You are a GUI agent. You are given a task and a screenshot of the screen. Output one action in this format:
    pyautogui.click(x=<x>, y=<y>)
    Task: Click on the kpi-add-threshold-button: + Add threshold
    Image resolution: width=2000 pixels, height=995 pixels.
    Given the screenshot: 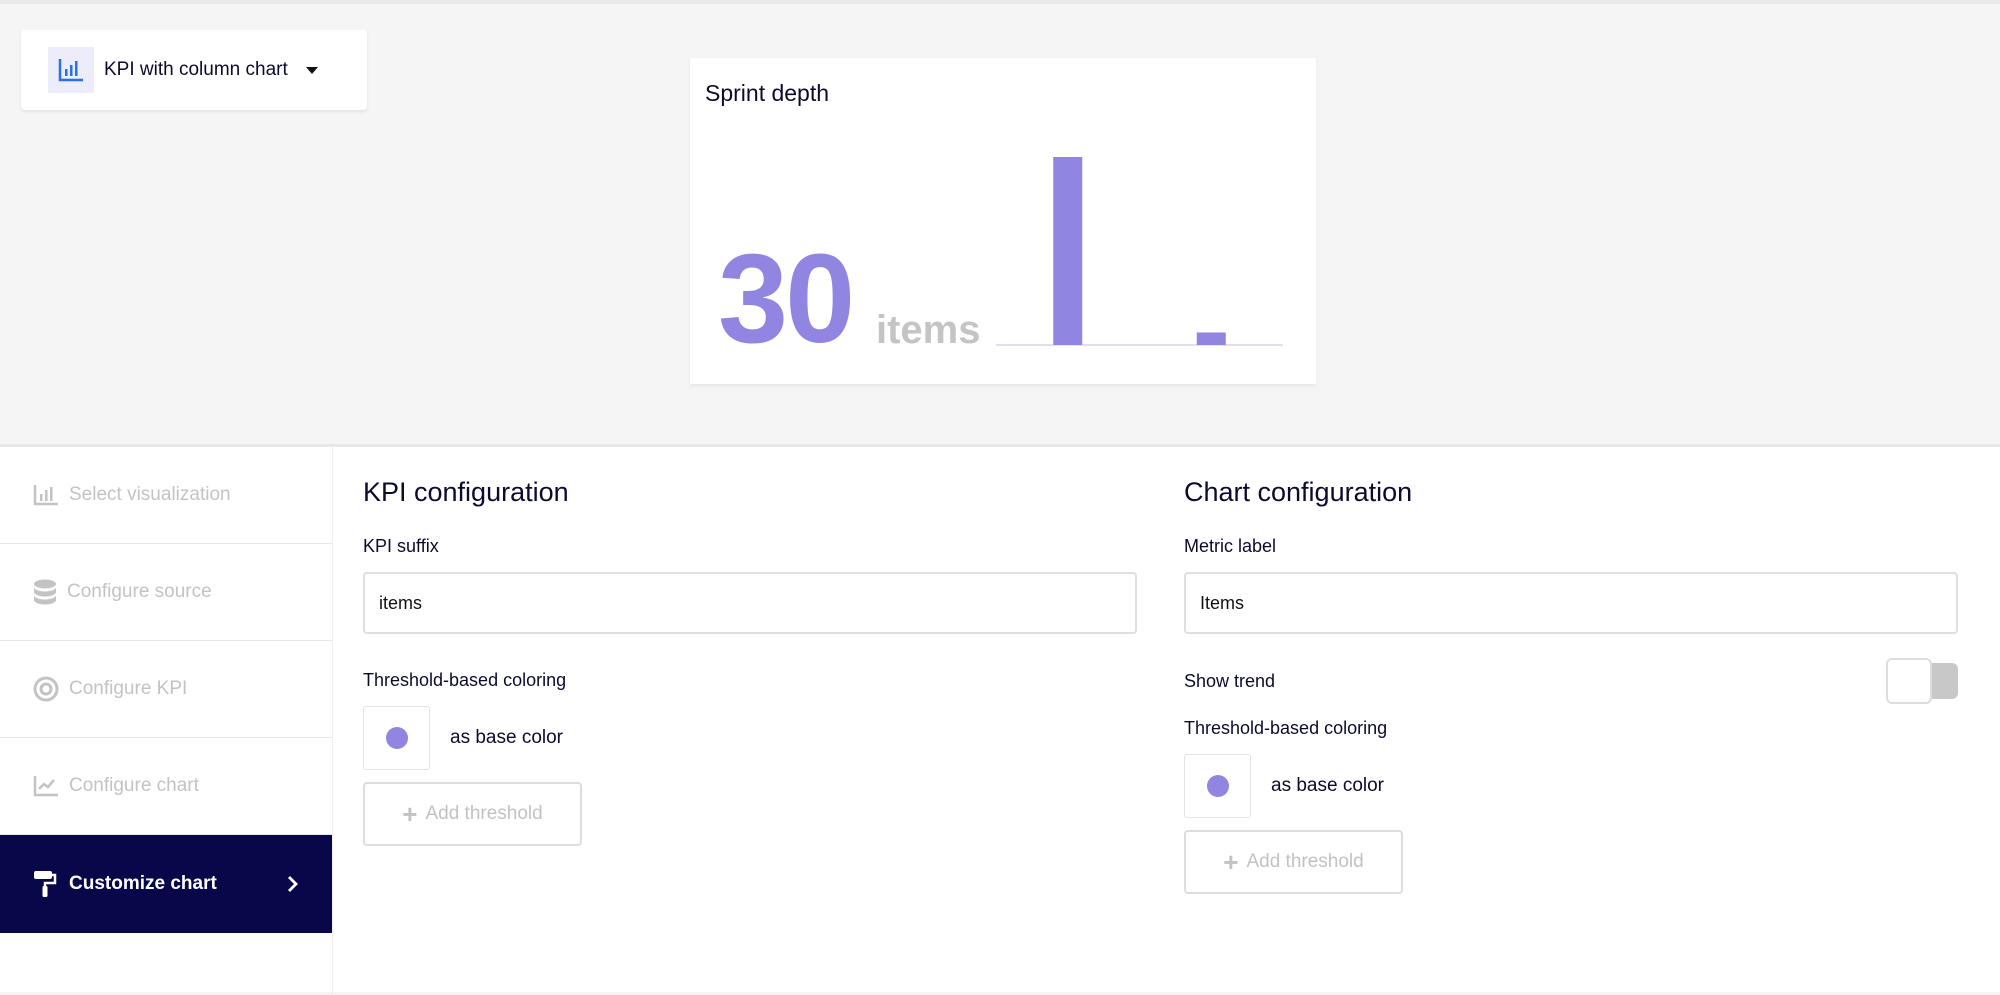 What is the action you would take?
    pyautogui.click(x=472, y=814)
    